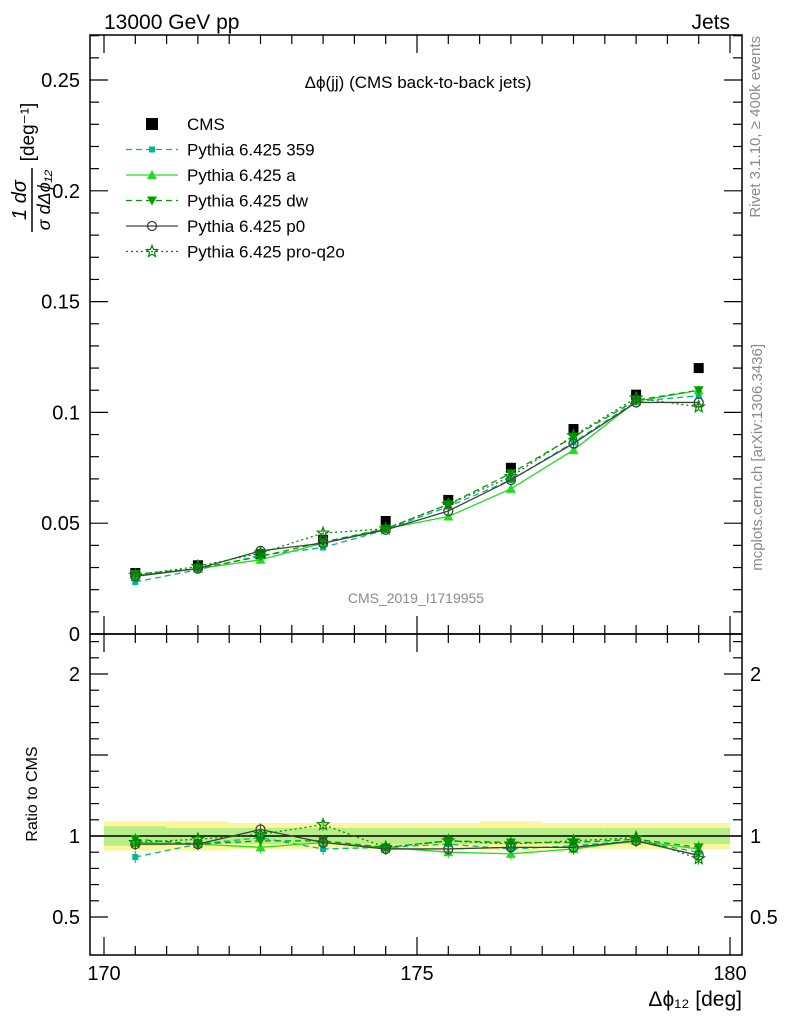 The height and width of the screenshot is (1024, 786). I want to click on ratio-y-tick-label-right: 2, so click(755, 675).